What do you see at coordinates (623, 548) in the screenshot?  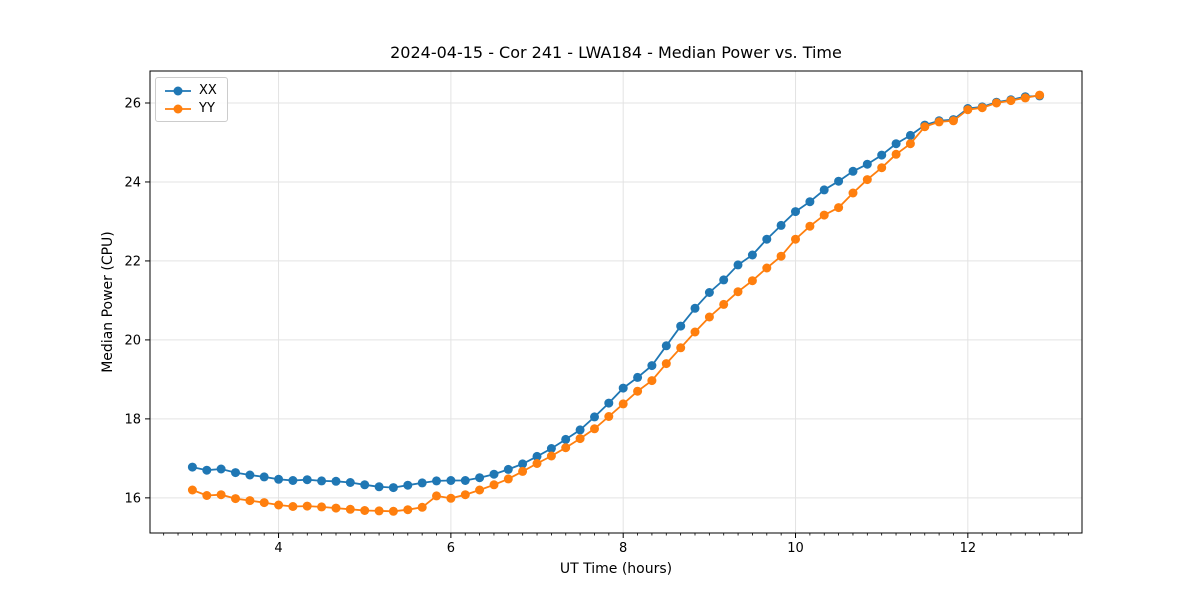 I see `x-tick-label: 8` at bounding box center [623, 548].